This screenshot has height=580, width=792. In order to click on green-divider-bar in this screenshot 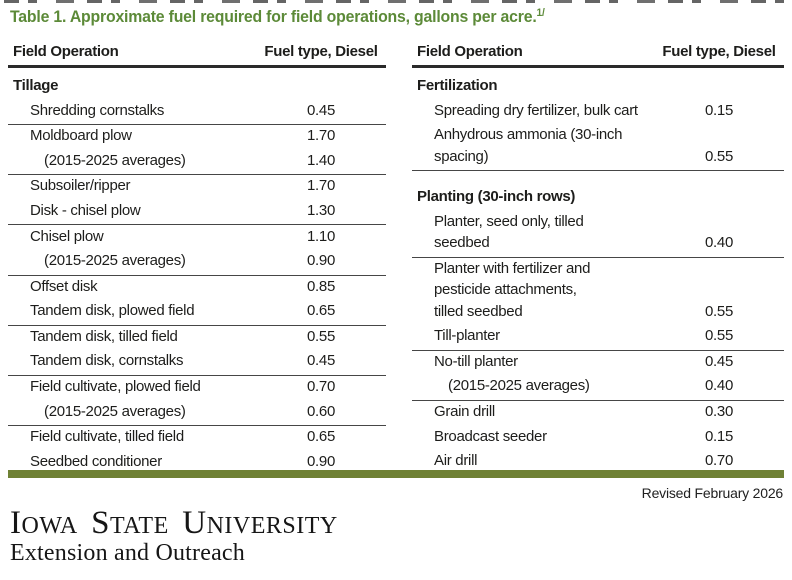, I will do `click(396, 474)`.